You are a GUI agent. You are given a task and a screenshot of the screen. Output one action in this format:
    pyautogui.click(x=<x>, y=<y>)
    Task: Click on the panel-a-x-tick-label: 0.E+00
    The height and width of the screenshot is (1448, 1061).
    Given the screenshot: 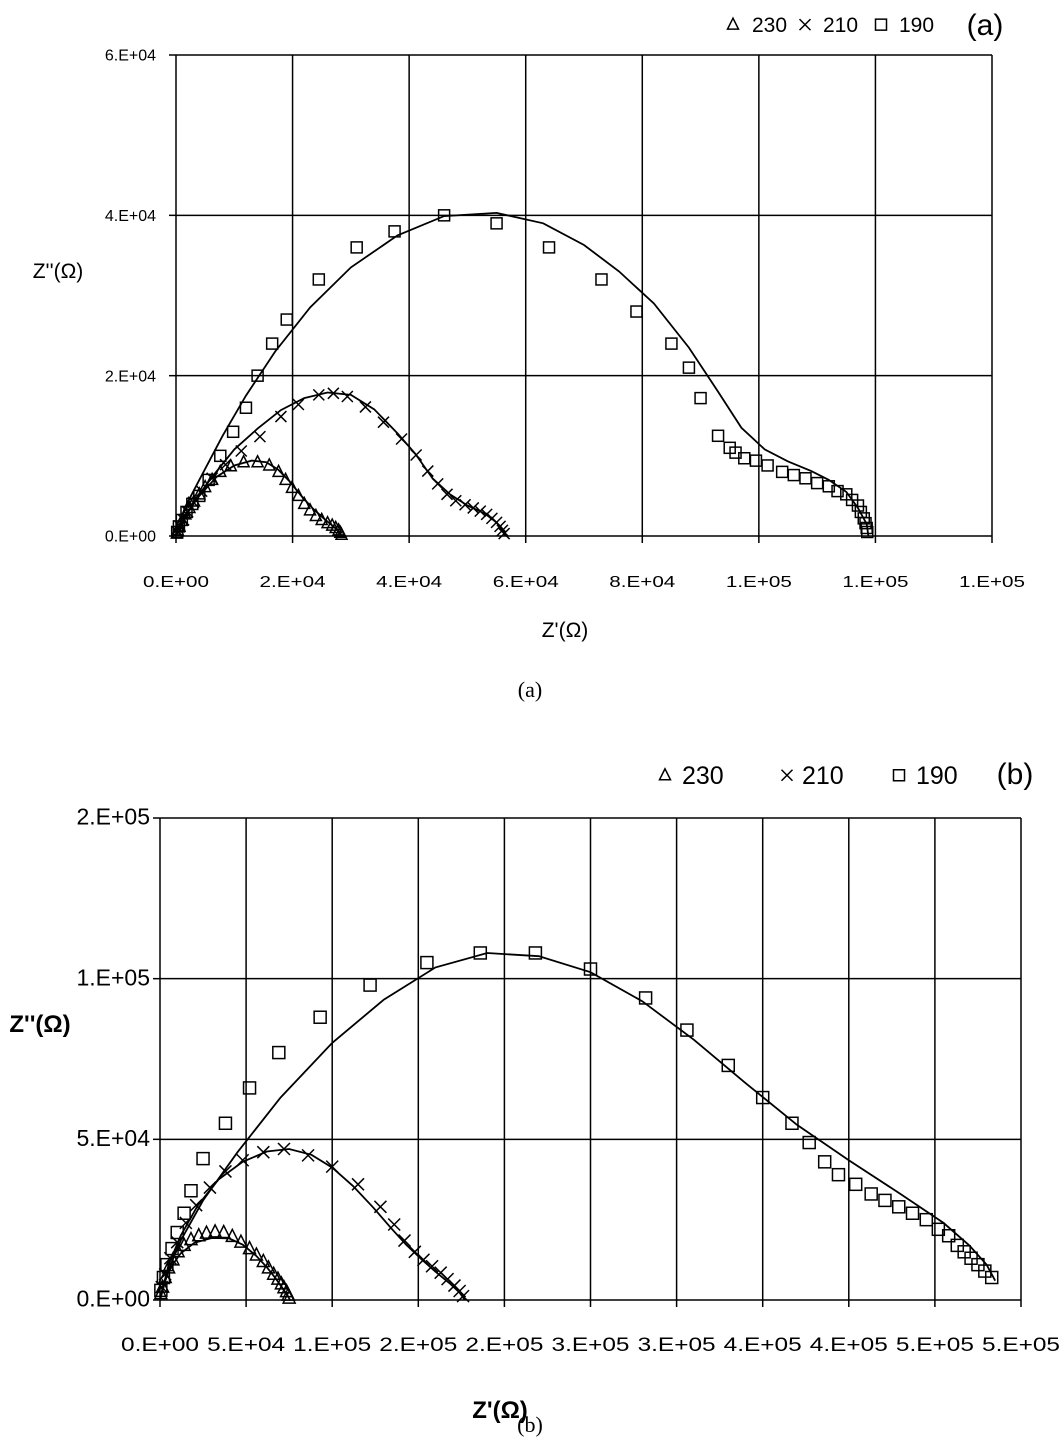 What is the action you would take?
    pyautogui.click(x=176, y=582)
    